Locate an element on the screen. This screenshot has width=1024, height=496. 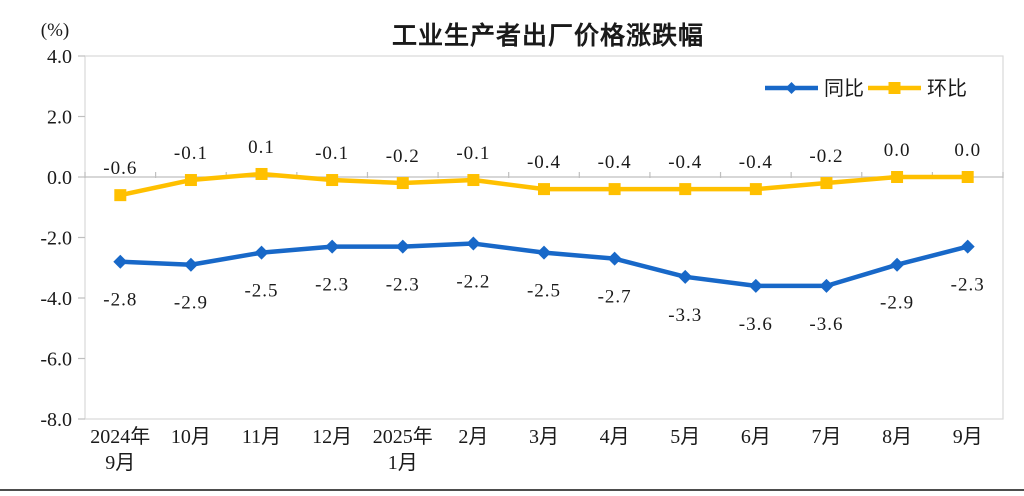
y-axis-tick-label: 4.0 is located at coordinates (59, 57).